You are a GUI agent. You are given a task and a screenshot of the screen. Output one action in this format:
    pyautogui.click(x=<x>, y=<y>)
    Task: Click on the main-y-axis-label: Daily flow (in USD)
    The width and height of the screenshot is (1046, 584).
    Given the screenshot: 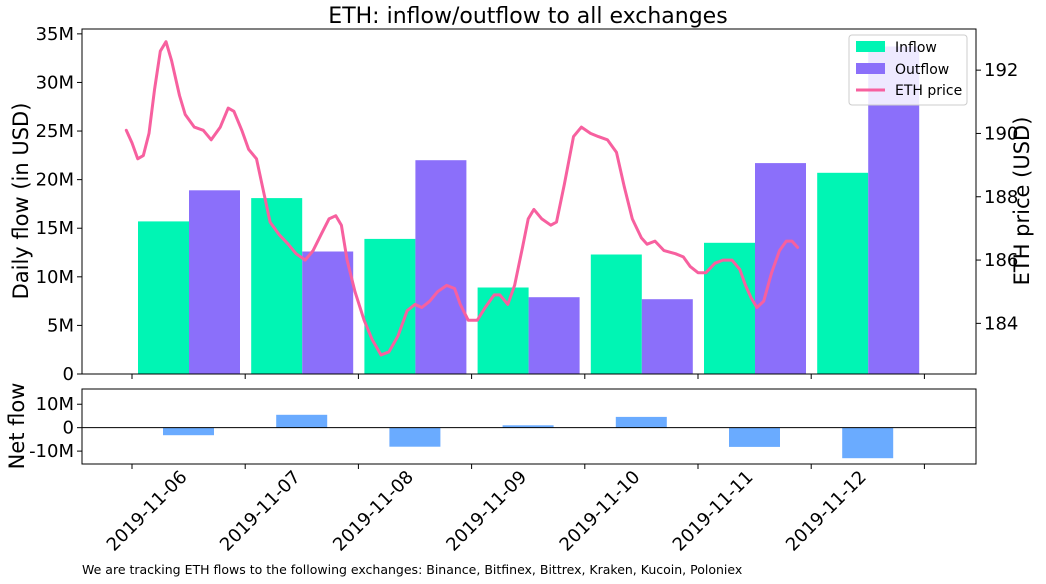 What is the action you would take?
    pyautogui.click(x=21, y=201)
    